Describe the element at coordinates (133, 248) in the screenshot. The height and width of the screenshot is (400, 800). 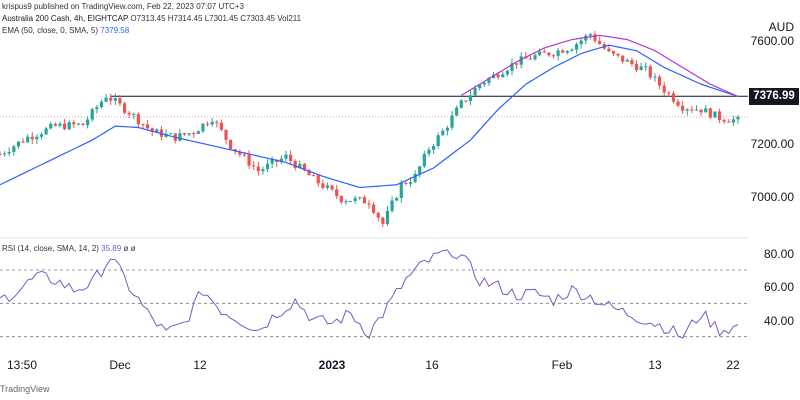
I see `rsi-value-3: ø` at that location.